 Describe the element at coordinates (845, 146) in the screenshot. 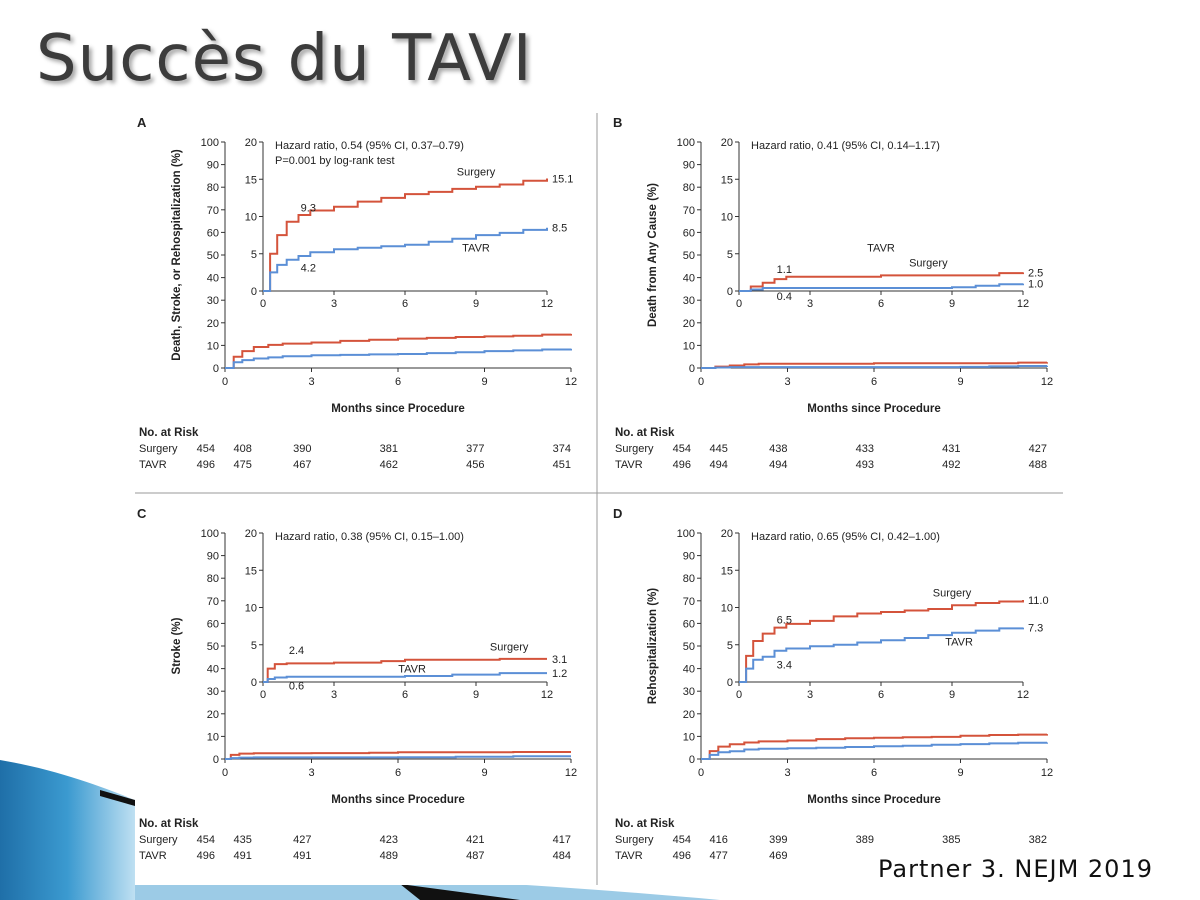

I see `inset-note: Hazard ratio, 0.41 (95% CI, 0.14–1.17)` at that location.